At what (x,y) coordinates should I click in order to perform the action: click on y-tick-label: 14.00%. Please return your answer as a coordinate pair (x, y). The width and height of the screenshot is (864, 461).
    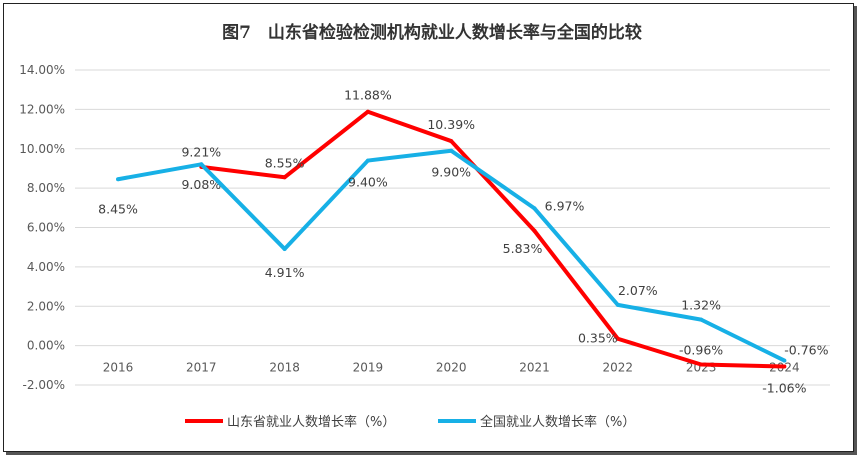
    Looking at the image, I should click on (42, 70).